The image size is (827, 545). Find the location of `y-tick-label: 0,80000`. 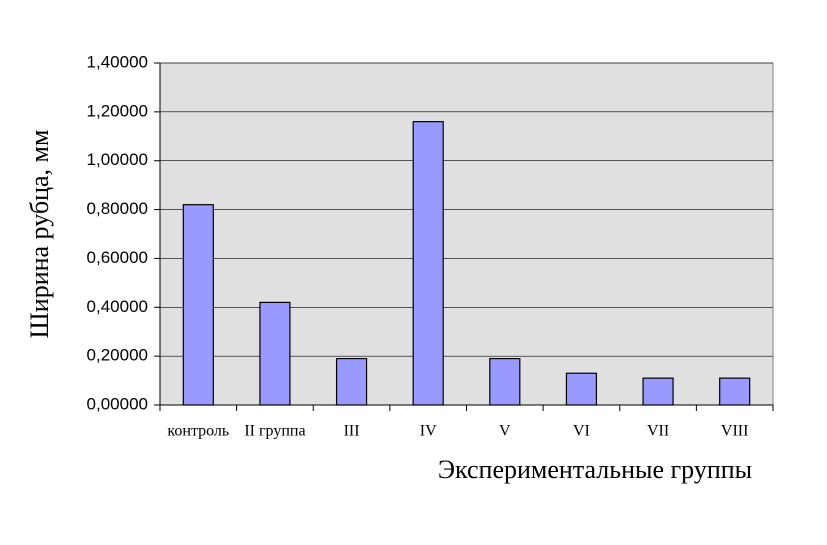

y-tick-label: 0,80000 is located at coordinates (117, 208).